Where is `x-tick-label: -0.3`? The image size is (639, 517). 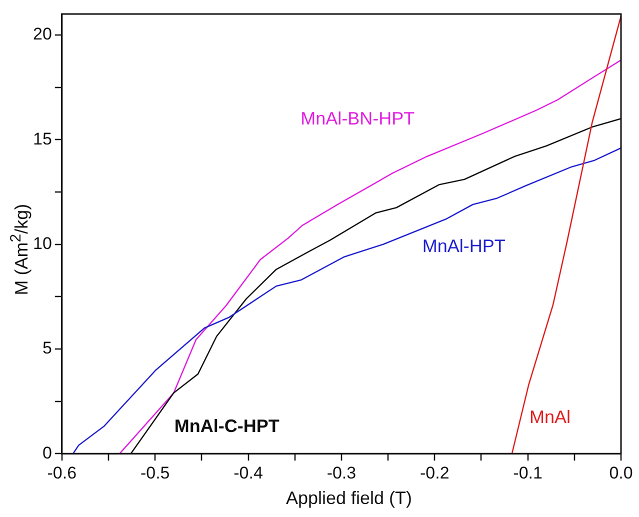
x-tick-label: -0.3 is located at coordinates (341, 472).